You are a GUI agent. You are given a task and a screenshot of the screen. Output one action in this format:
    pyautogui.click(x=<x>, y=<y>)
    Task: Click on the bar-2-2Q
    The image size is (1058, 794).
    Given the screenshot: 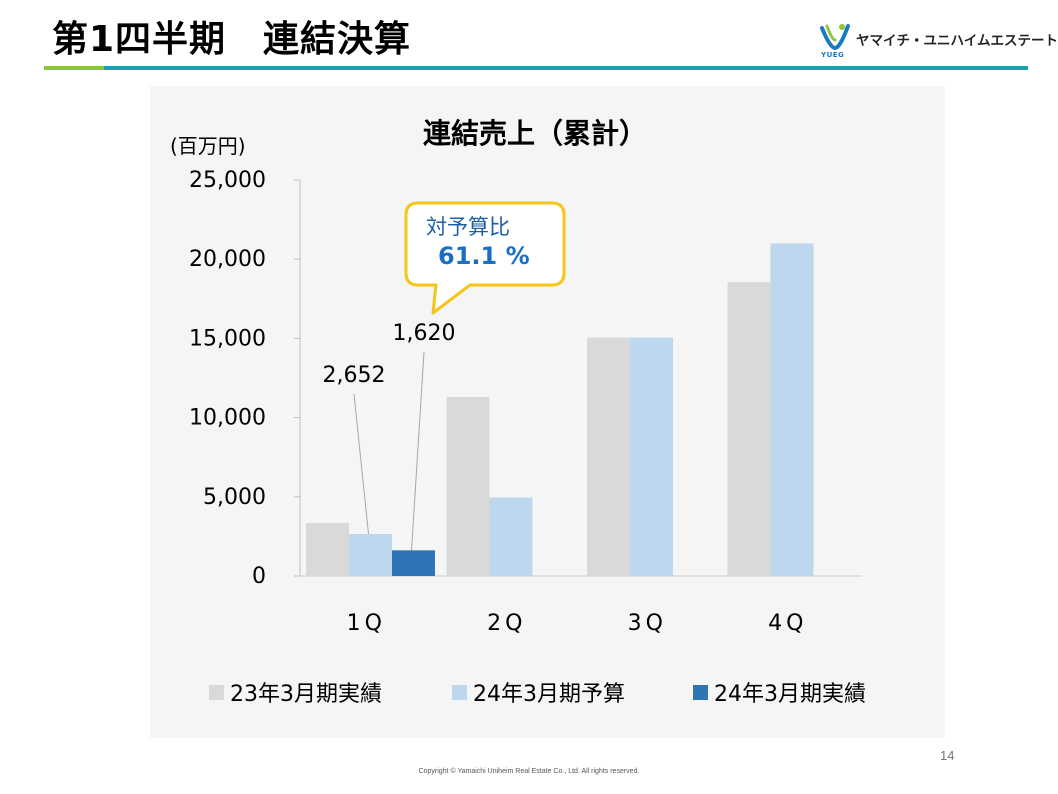 What is the action you would take?
    pyautogui.click(x=511, y=536)
    